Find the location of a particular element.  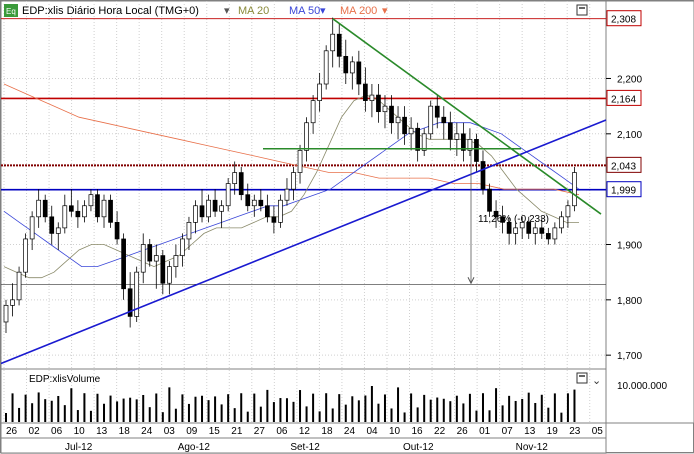

month-label: Jul-12 is located at coordinates (79, 447).